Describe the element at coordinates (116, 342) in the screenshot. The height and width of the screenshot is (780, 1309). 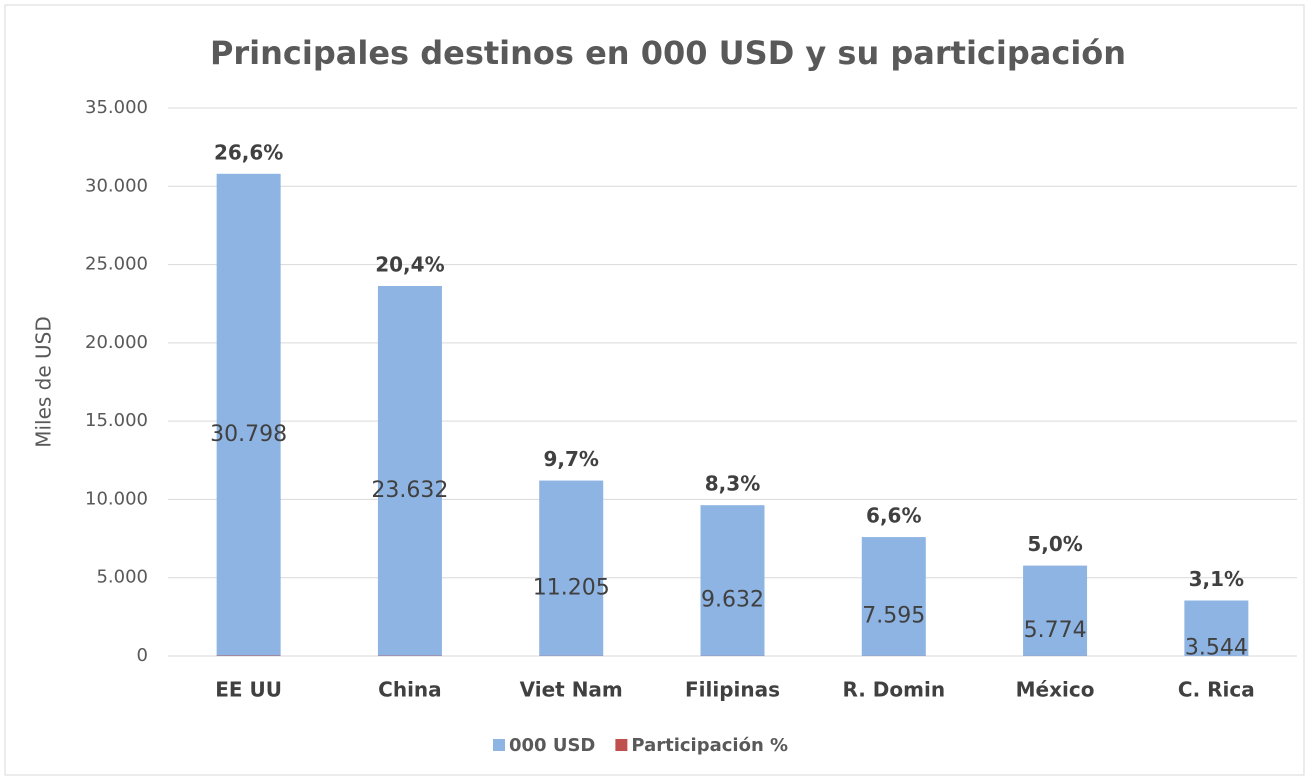
I see `y-tick-label: 20.000` at that location.